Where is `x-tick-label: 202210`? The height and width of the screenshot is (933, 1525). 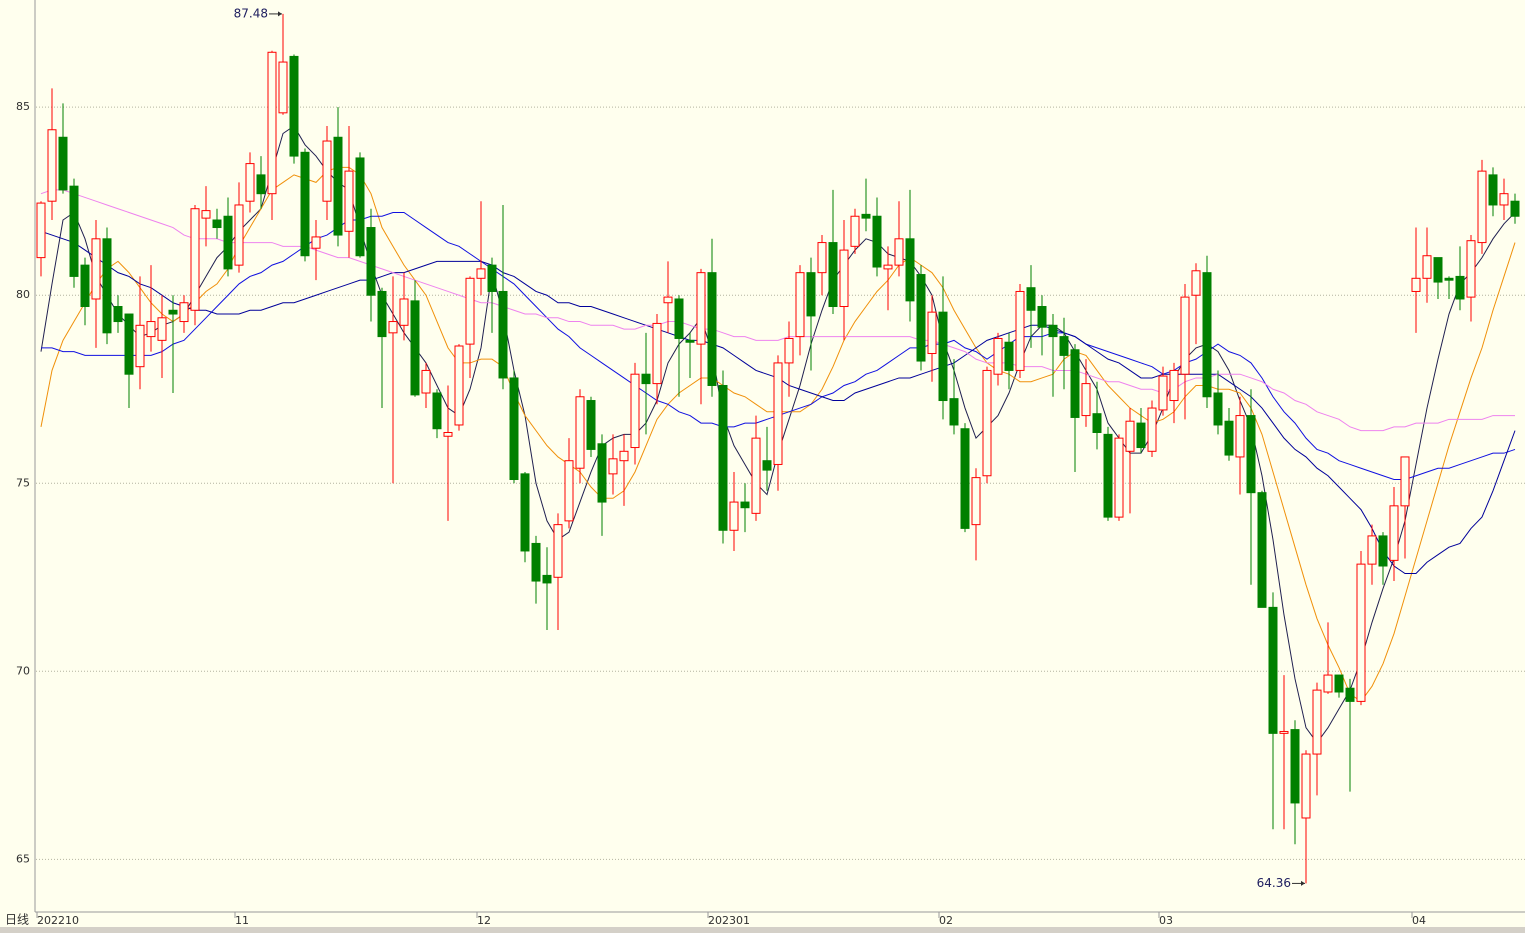 x-tick-label: 202210 is located at coordinates (58, 920).